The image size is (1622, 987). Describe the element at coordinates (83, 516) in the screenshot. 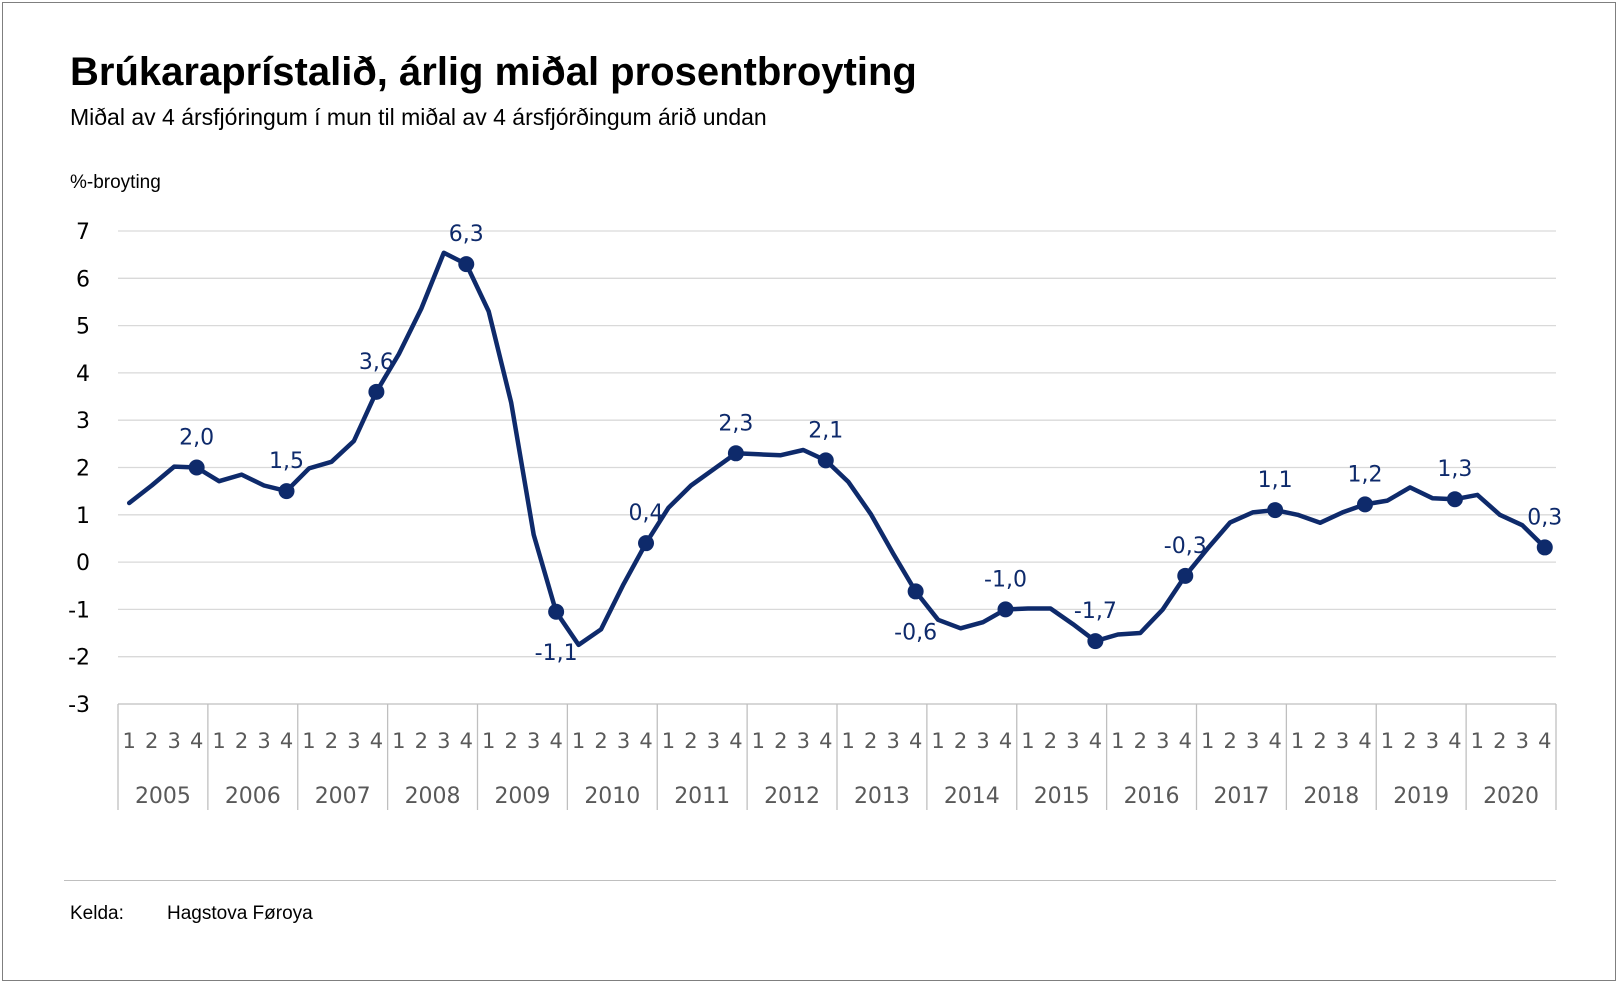

I see `y-tick-label: 1` at that location.